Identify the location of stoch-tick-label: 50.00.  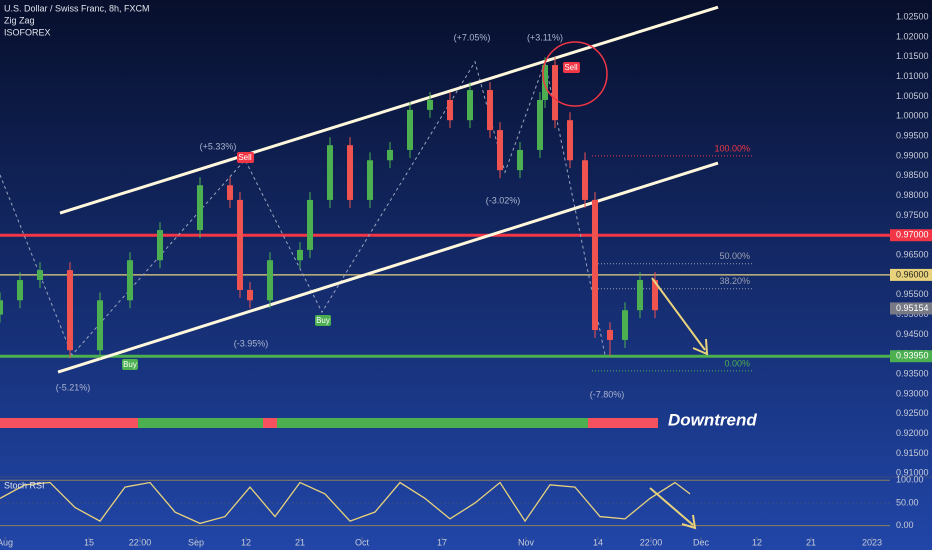
(907, 502).